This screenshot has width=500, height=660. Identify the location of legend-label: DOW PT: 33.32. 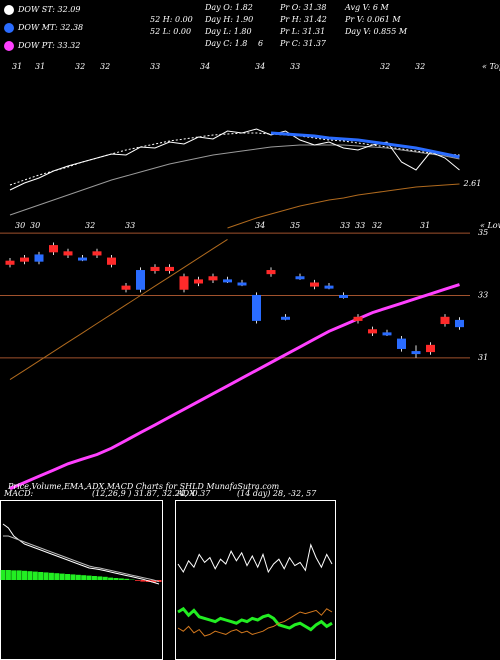
(48, 45).